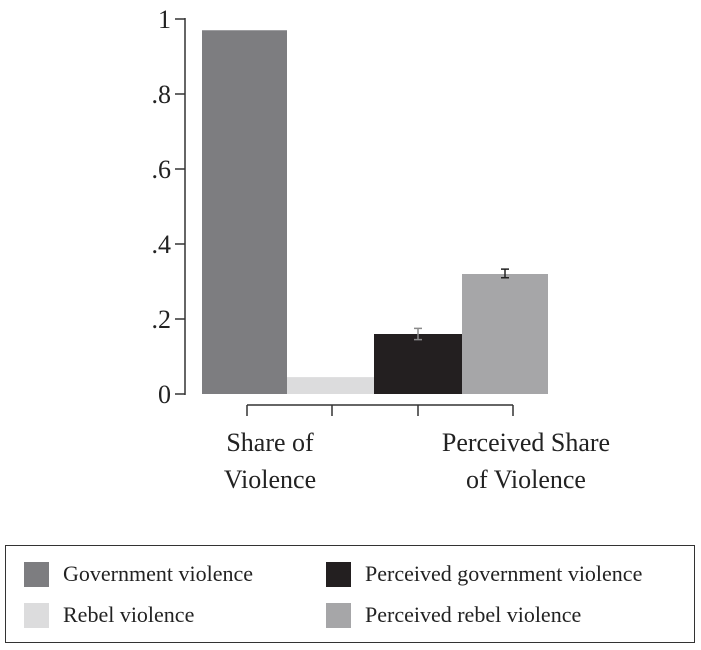 The image size is (701, 650). I want to click on legend-swatch-rebel-violence, so click(36, 615).